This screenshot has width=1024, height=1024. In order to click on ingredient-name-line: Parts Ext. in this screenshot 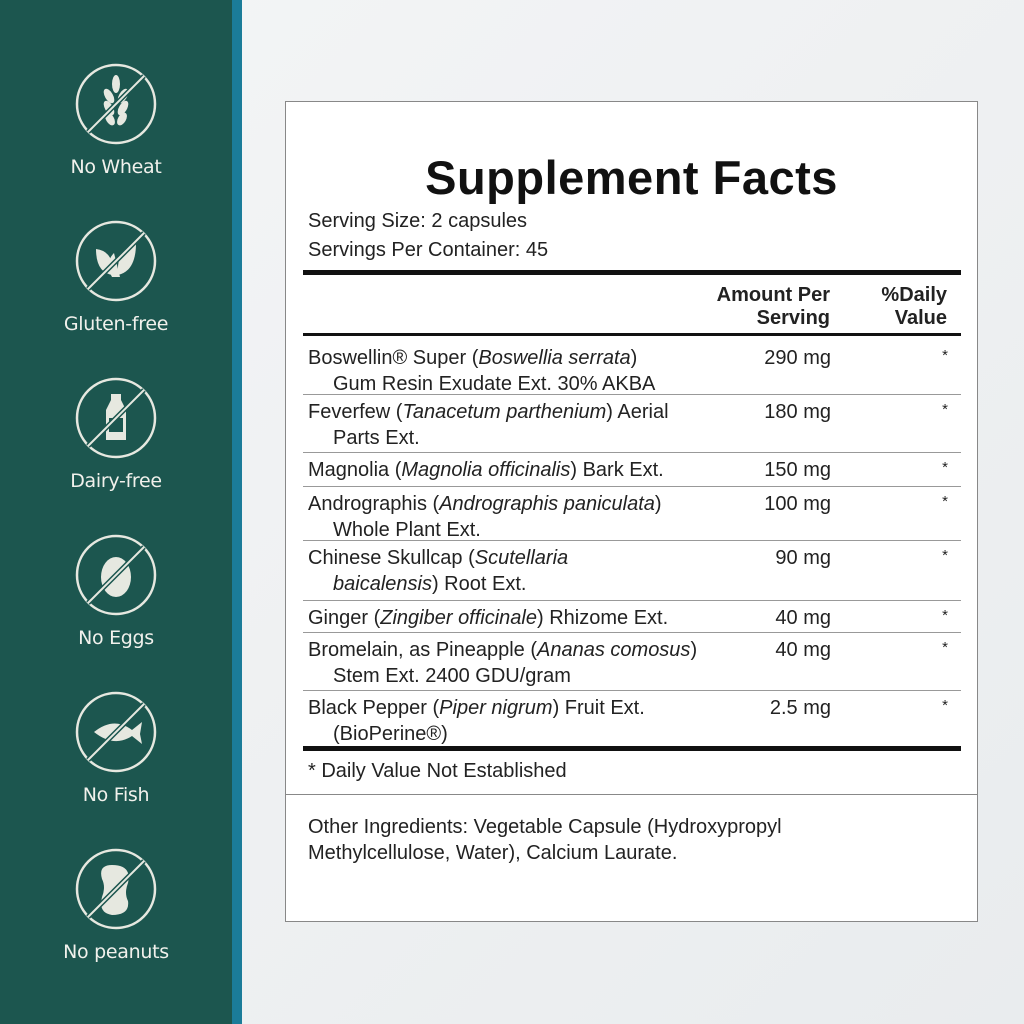, I will do `click(488, 438)`.